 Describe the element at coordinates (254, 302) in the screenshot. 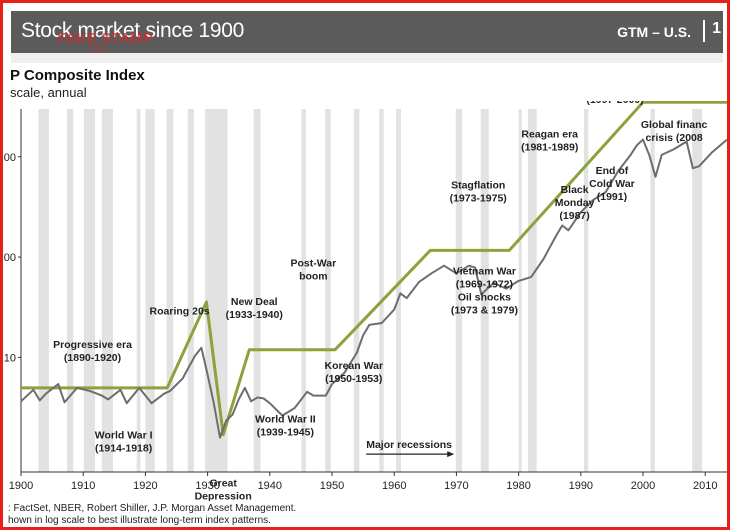

I see `annotation-line: New Deal` at that location.